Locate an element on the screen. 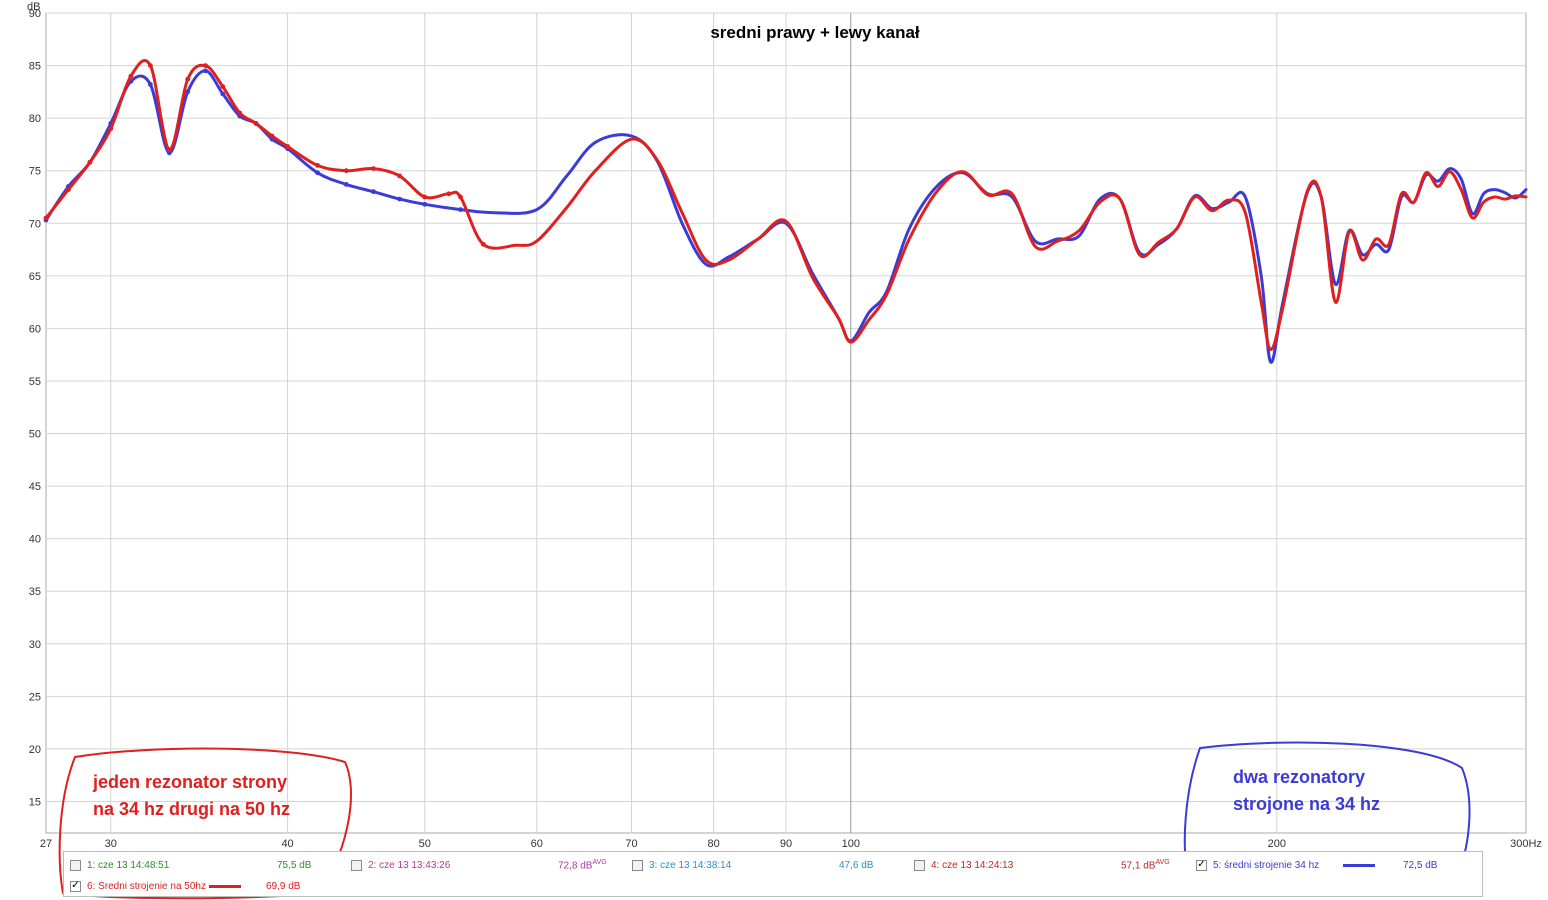 This screenshot has width=1548, height=900. legend-item-5: ✓ 5: średni strojenie 34 hz 72,5 dB is located at coordinates (1316, 865).